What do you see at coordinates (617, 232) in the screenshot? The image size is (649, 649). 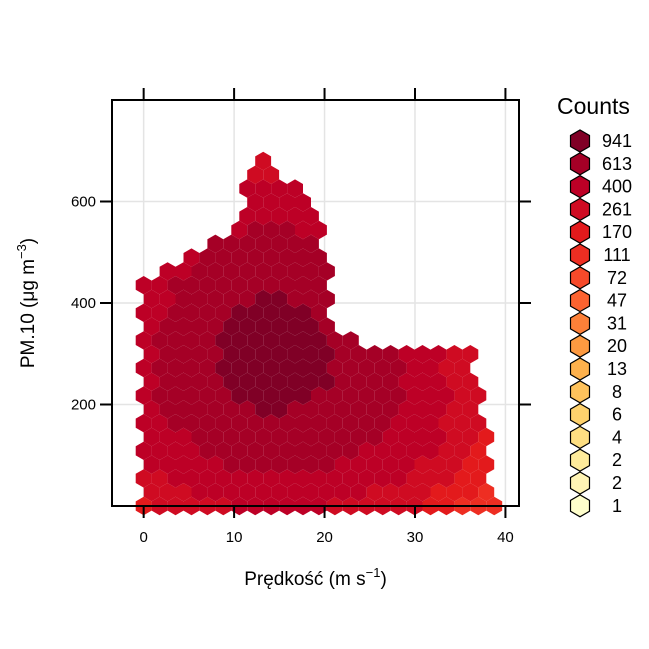 I see `legend-label: 170` at bounding box center [617, 232].